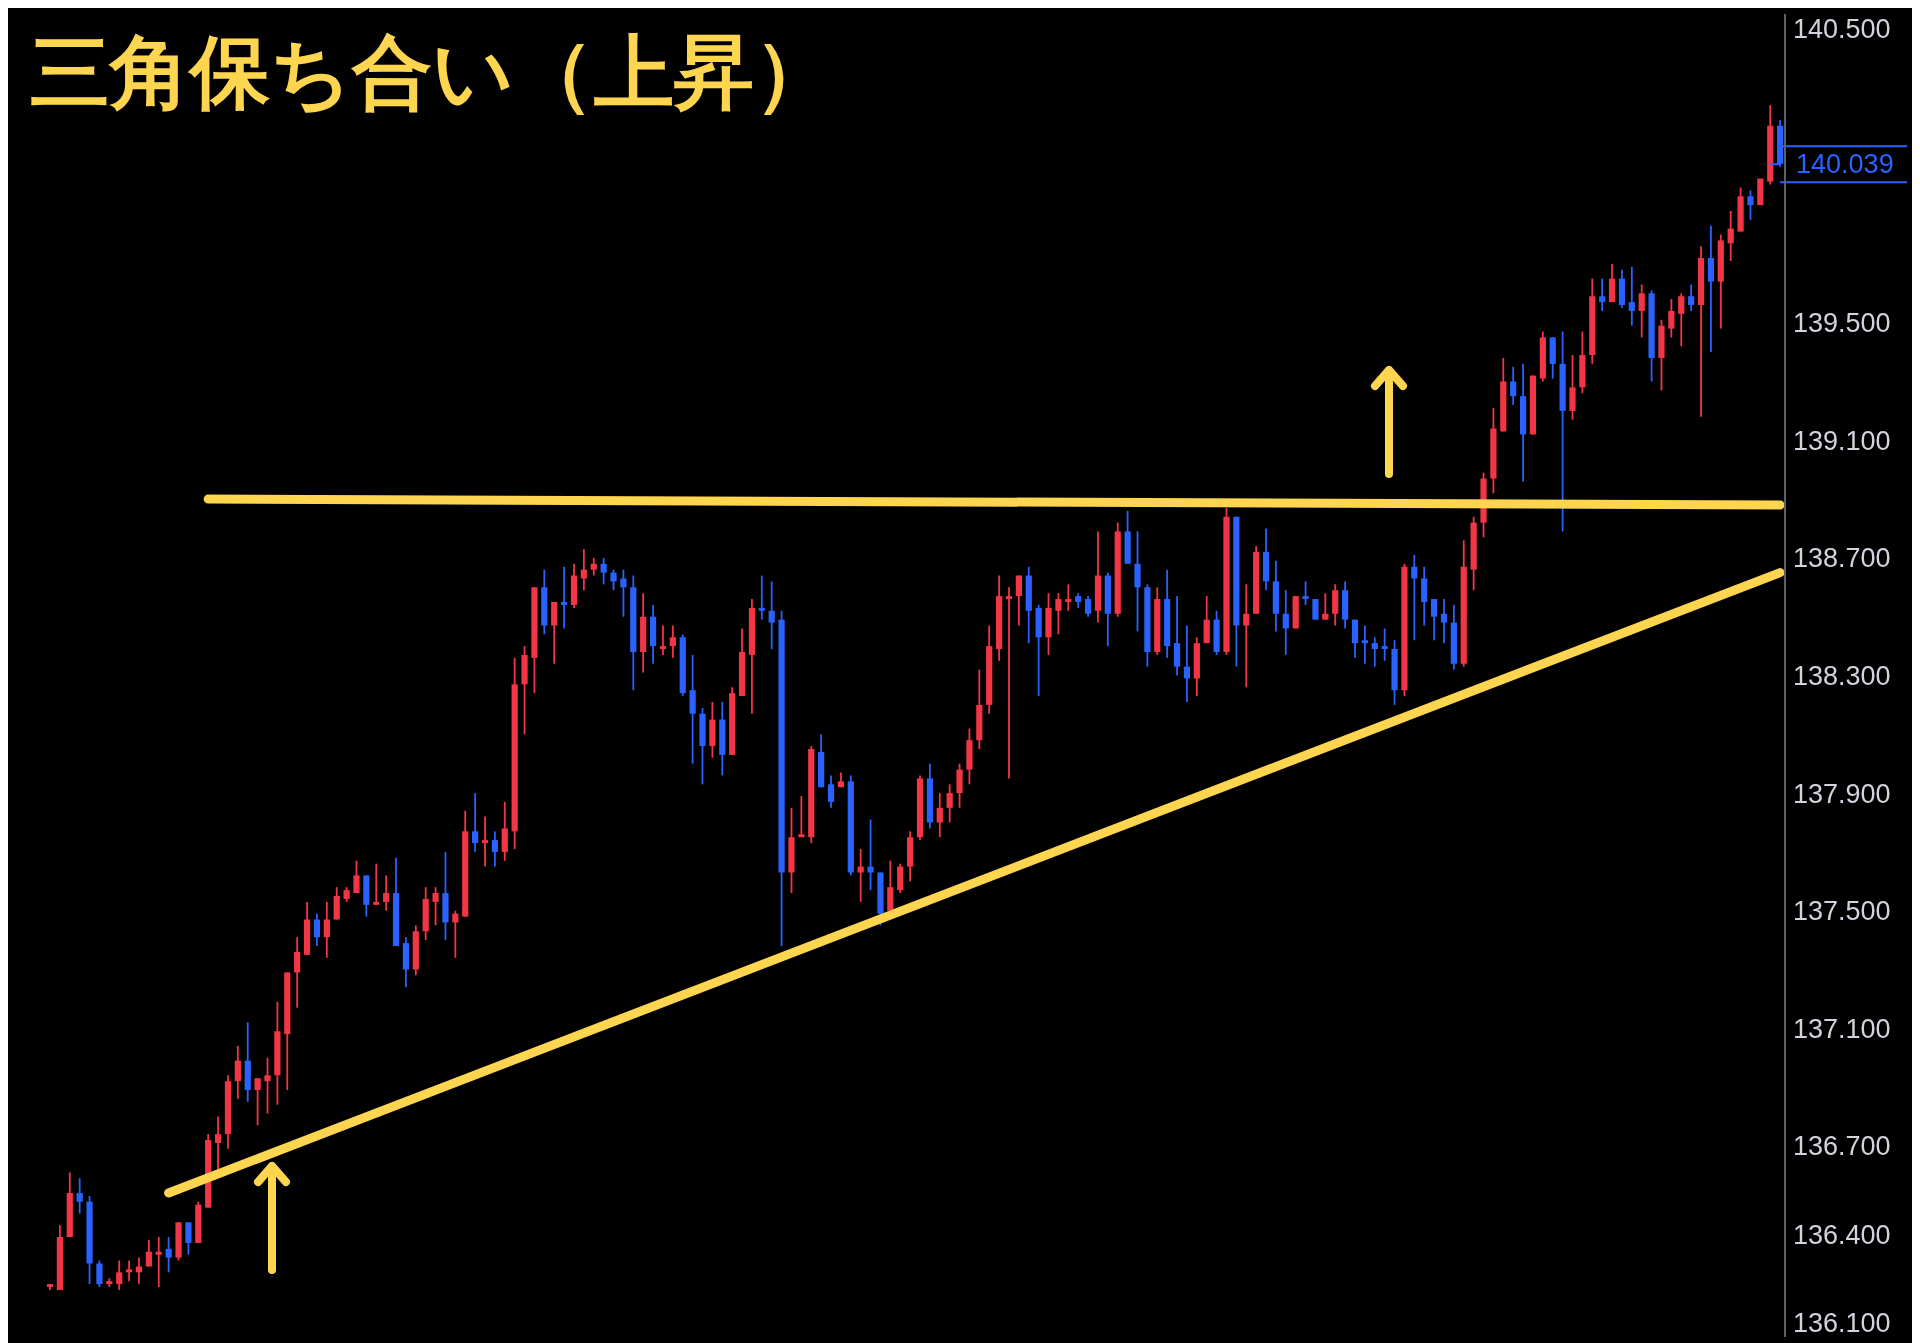  I want to click on y-tick-label: 137.500, so click(1842, 911).